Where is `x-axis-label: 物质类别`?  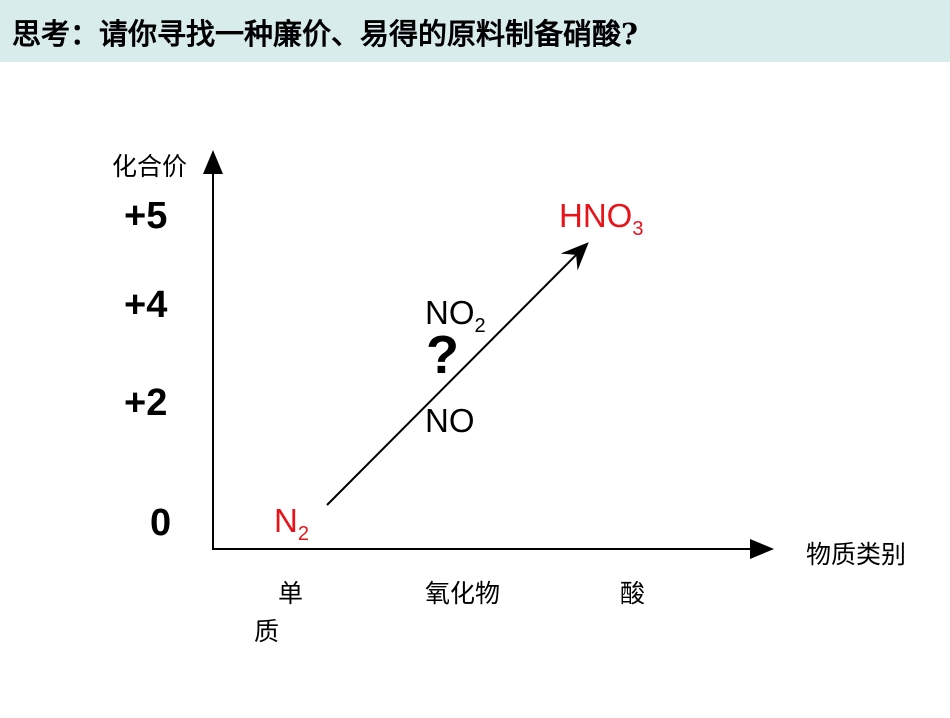 x-axis-label: 物质类别 is located at coordinates (856, 554).